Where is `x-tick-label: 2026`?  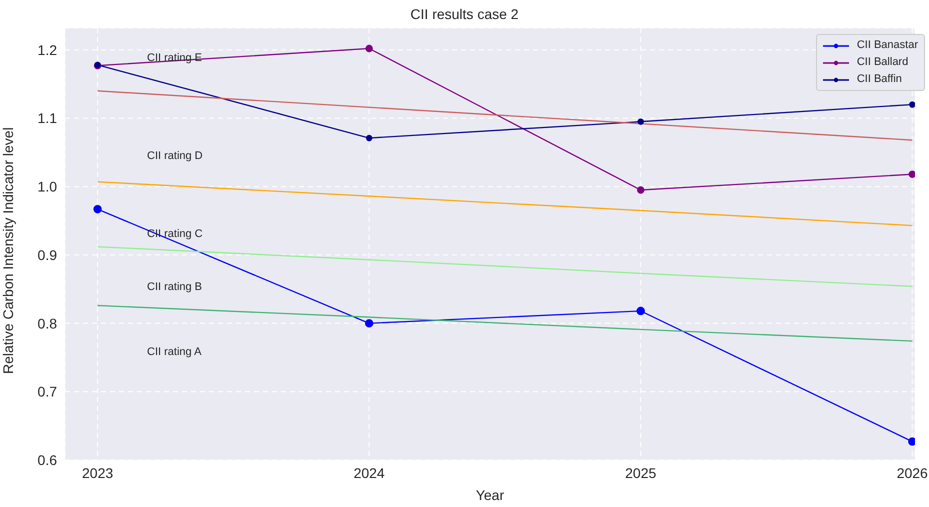 x-tick-label: 2026 is located at coordinates (912, 472).